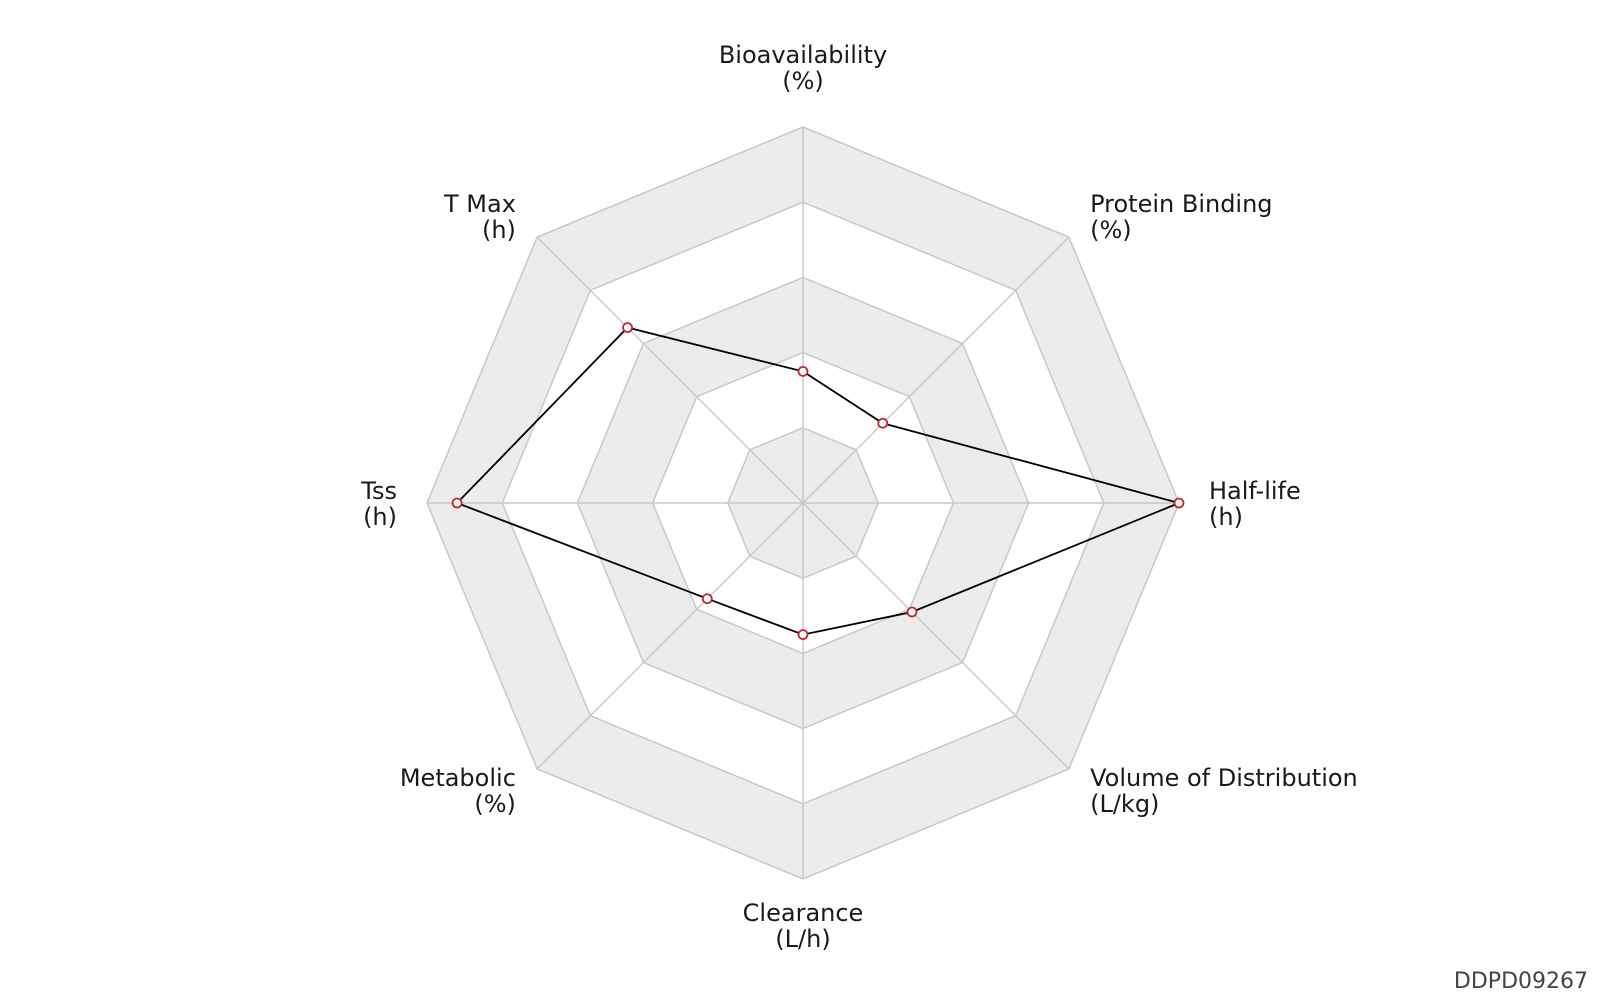 This screenshot has height=1000, width=1600. Describe the element at coordinates (1124, 804) in the screenshot. I see `axis-label-unit: (L/kg)` at that location.